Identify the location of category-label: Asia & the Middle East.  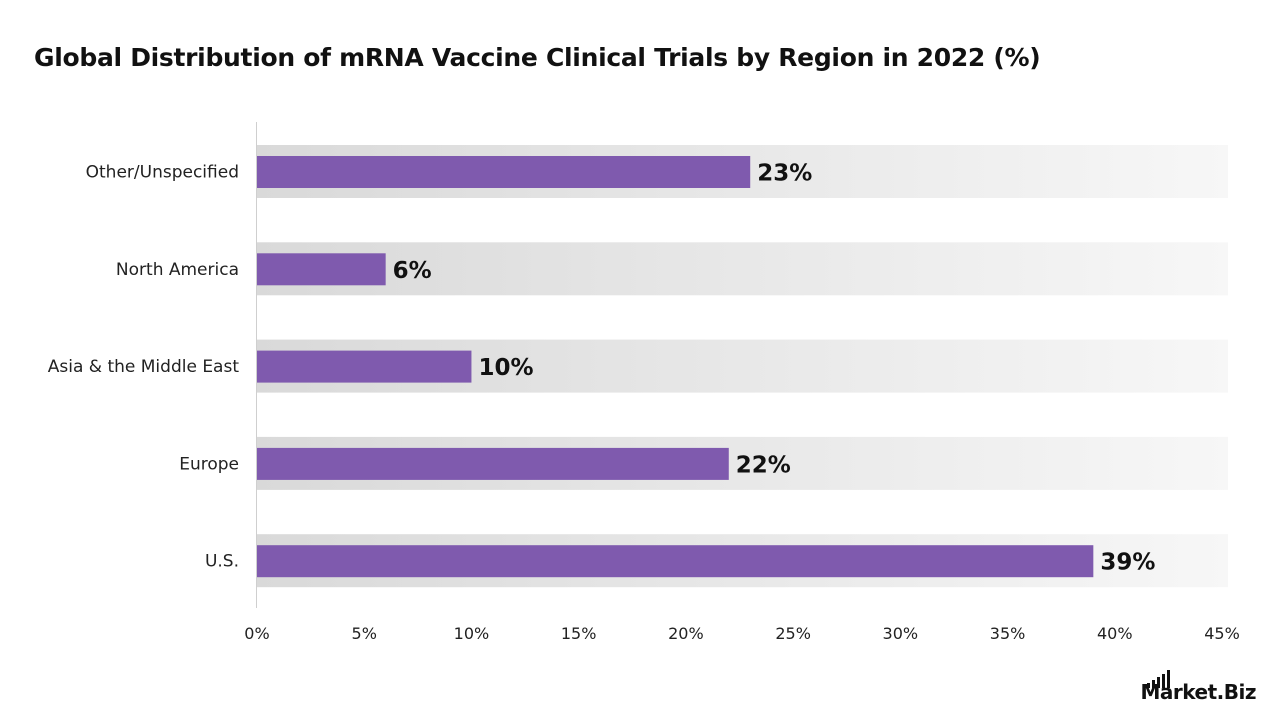
(144, 367).